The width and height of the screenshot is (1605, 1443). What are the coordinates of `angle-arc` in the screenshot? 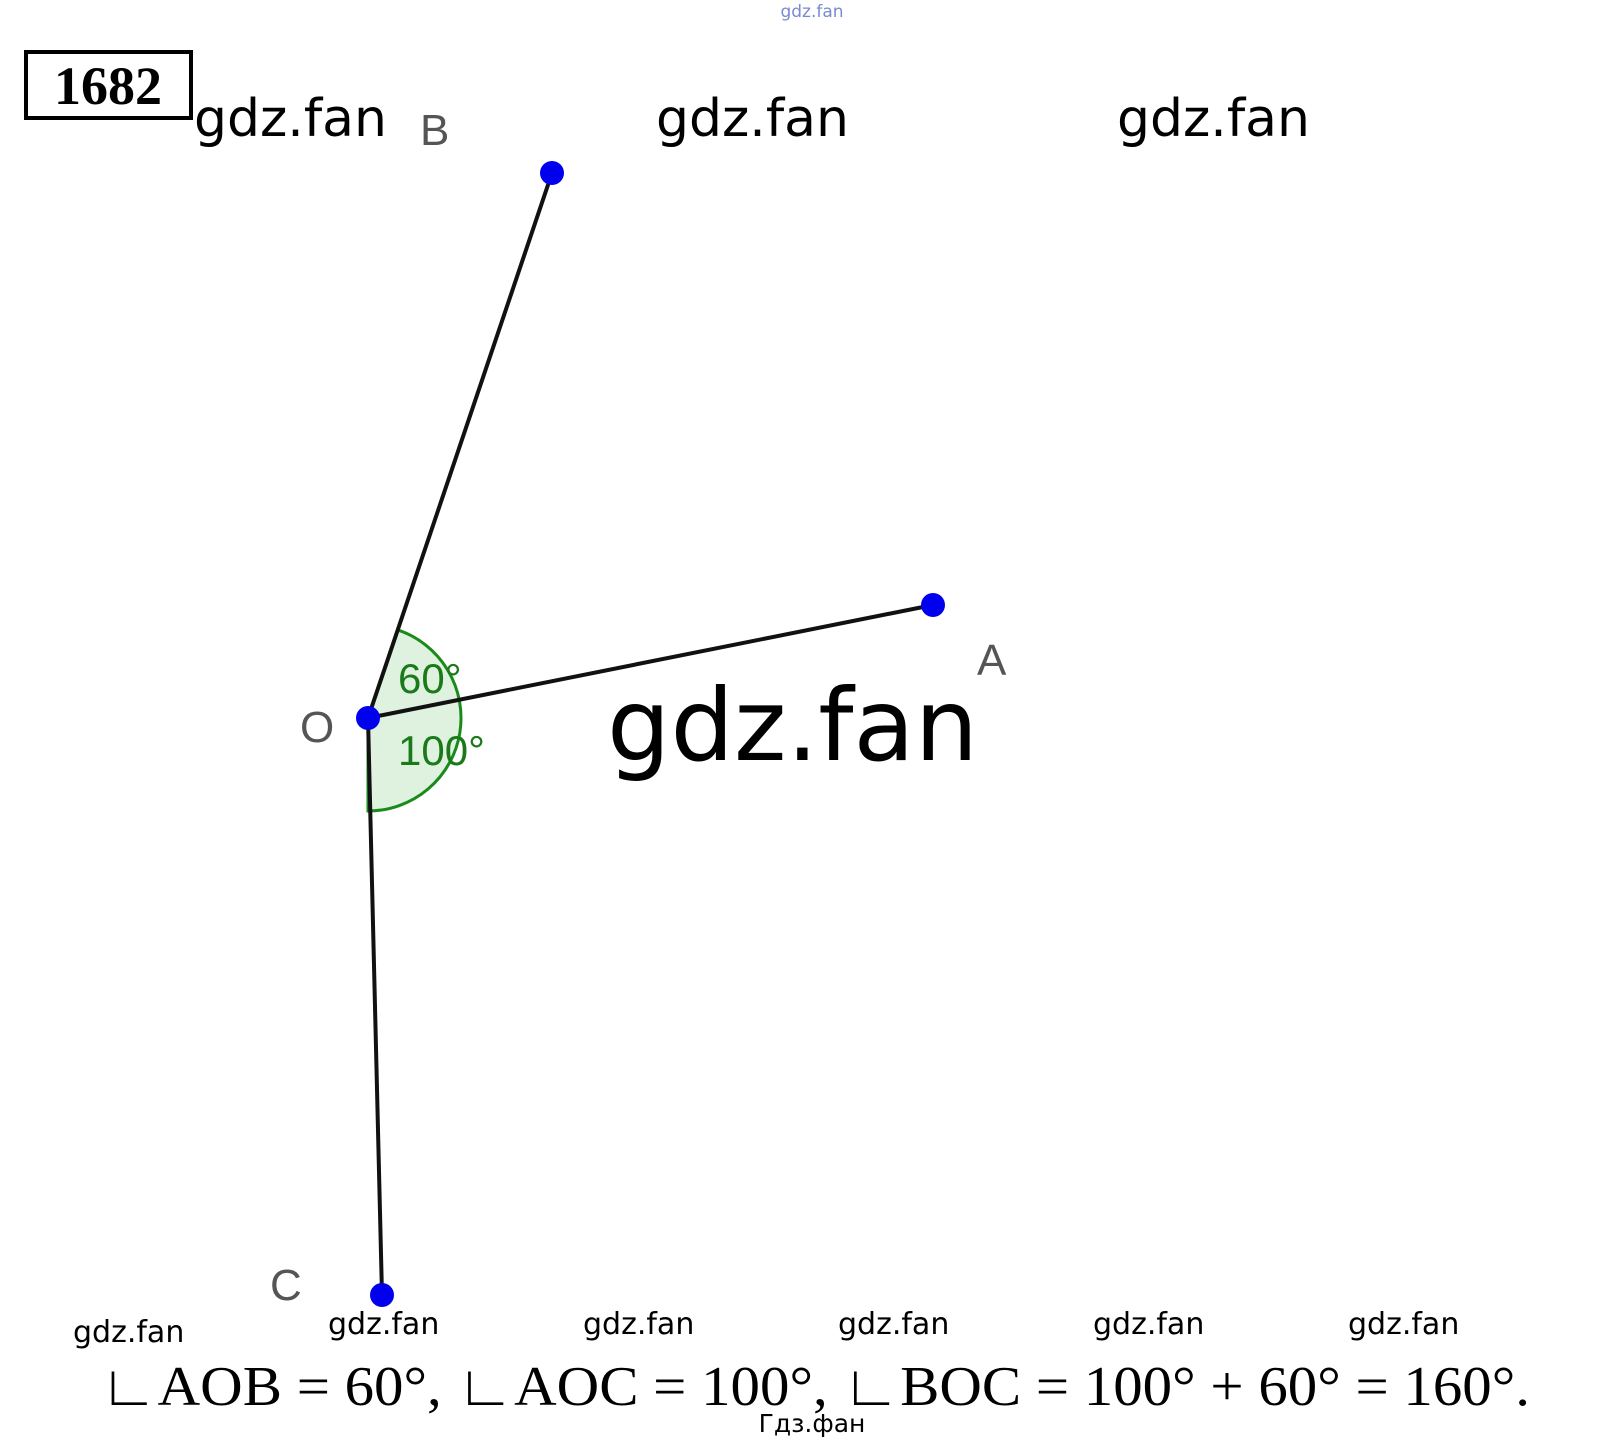 It's located at (414, 720).